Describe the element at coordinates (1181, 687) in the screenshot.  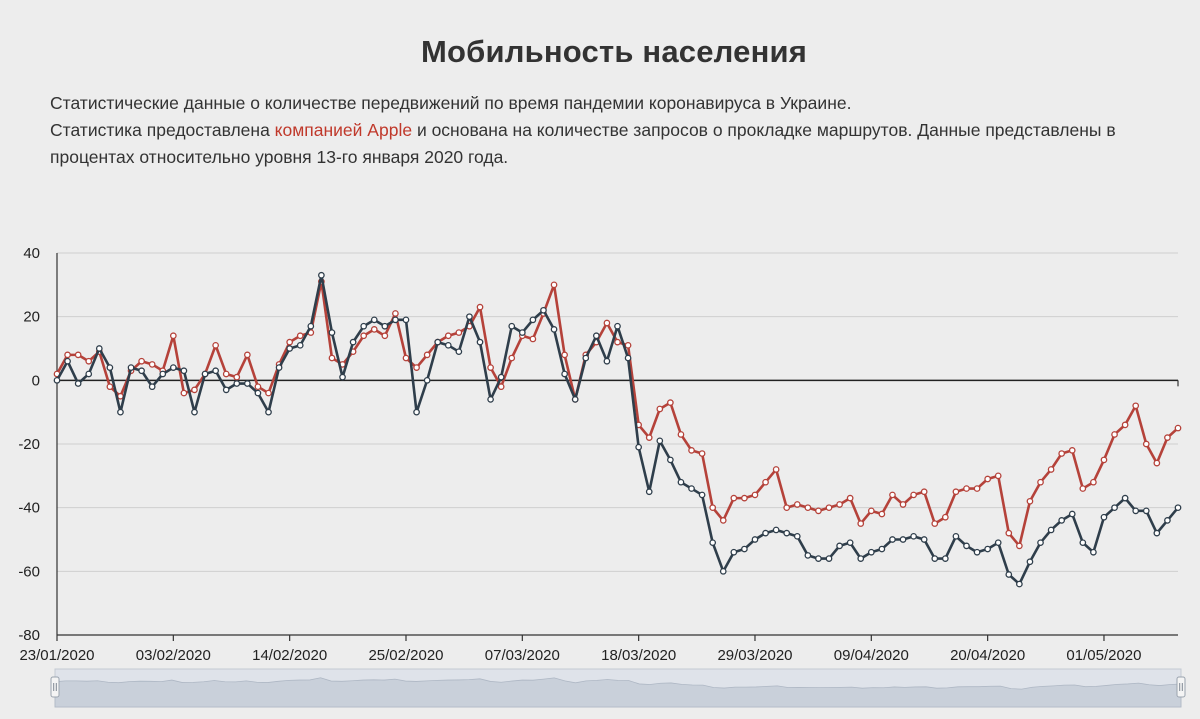
I see `navigator-right-handle` at that location.